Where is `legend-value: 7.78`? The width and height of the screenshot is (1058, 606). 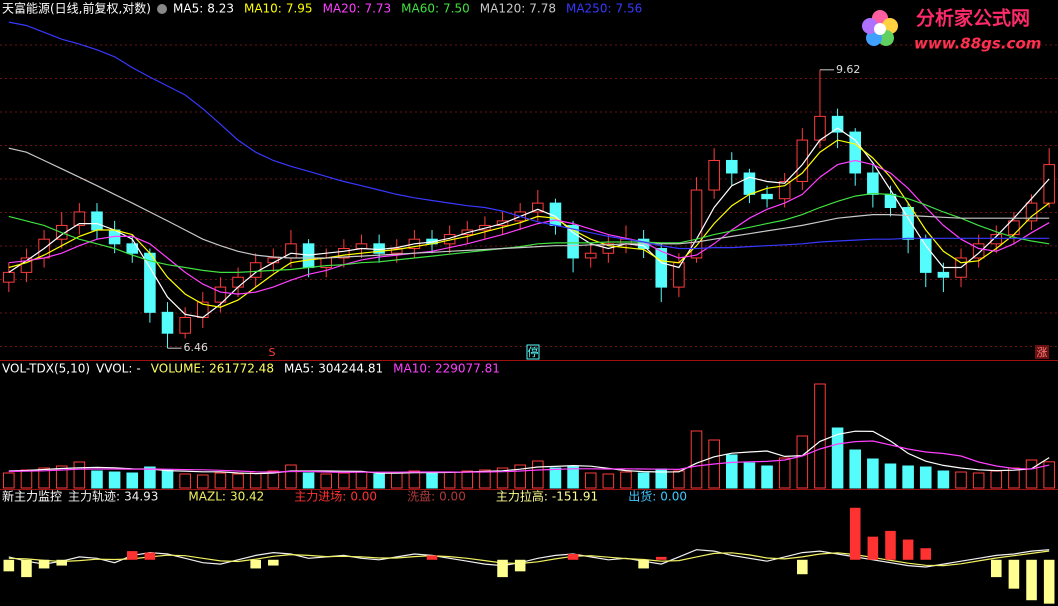 legend-value: 7.78 is located at coordinates (542, 9).